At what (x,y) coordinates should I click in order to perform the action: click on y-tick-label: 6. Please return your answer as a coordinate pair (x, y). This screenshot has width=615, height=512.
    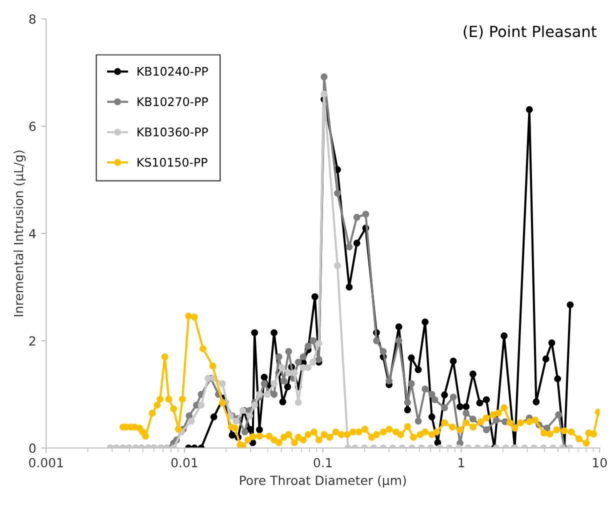
    Looking at the image, I should click on (32, 127).